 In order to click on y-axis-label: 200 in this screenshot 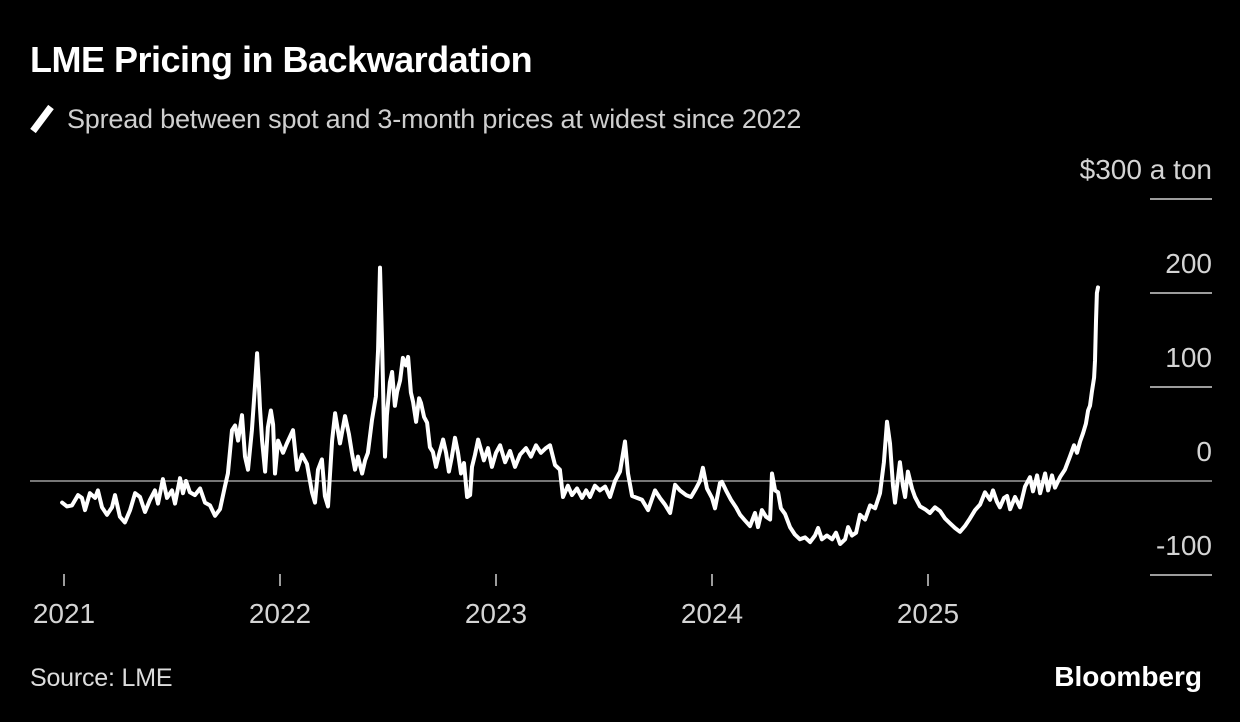, I will do `click(1188, 263)`.